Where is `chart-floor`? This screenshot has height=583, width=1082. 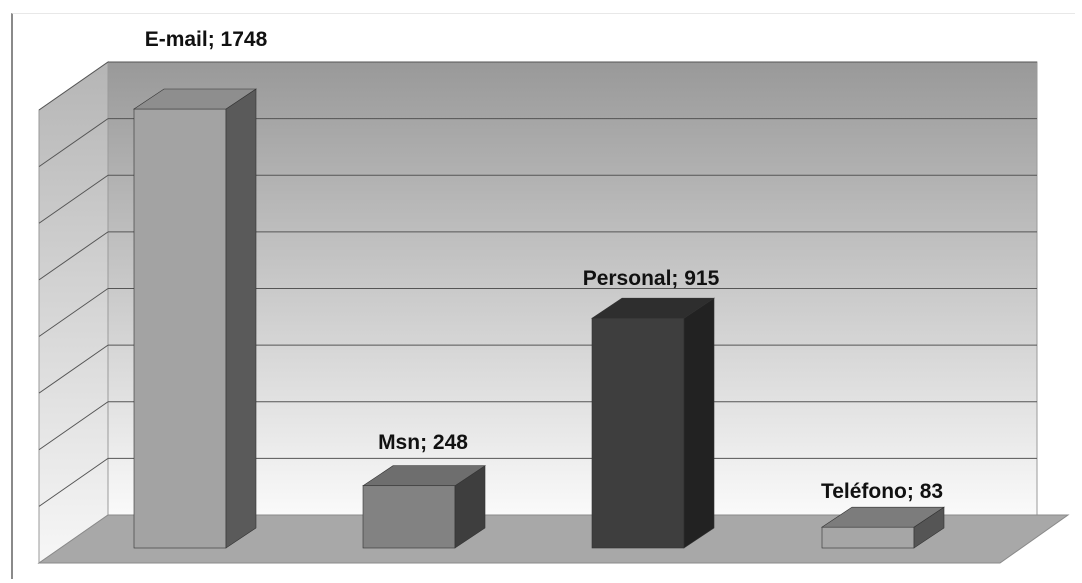 chart-floor is located at coordinates (553, 539).